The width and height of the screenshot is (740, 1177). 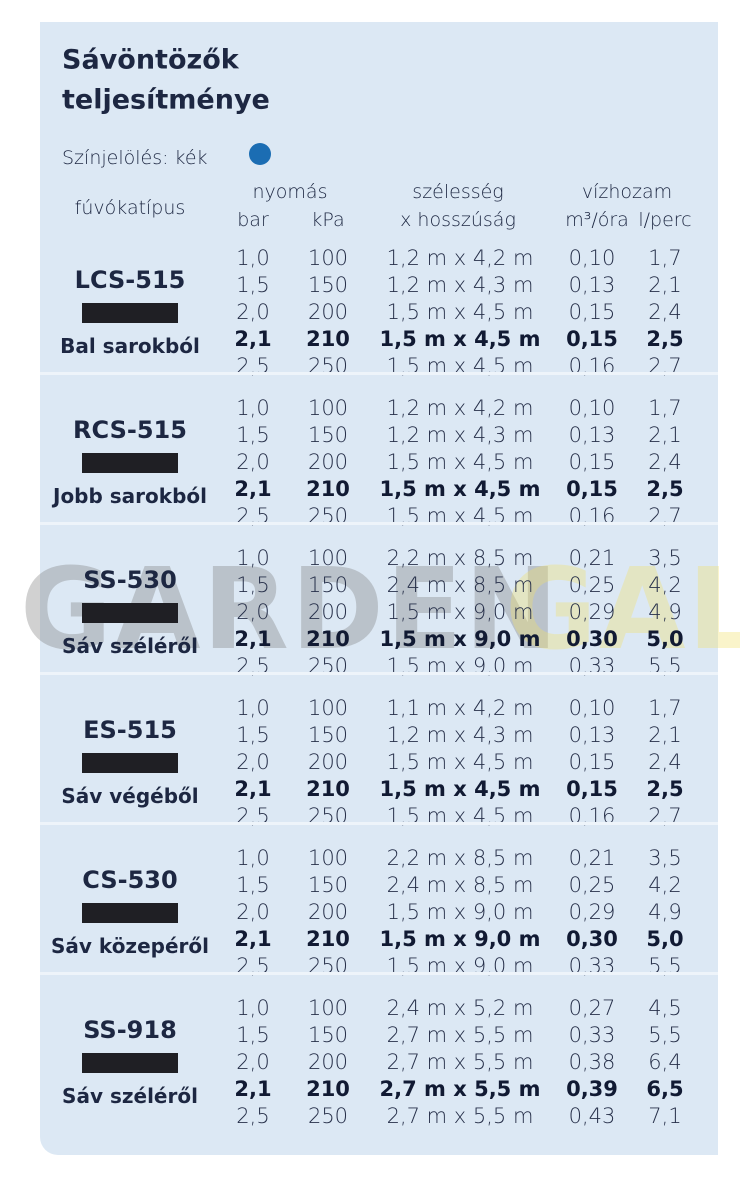 What do you see at coordinates (135, 158) in the screenshot?
I see `color-note: Színjelölés: kék` at bounding box center [135, 158].